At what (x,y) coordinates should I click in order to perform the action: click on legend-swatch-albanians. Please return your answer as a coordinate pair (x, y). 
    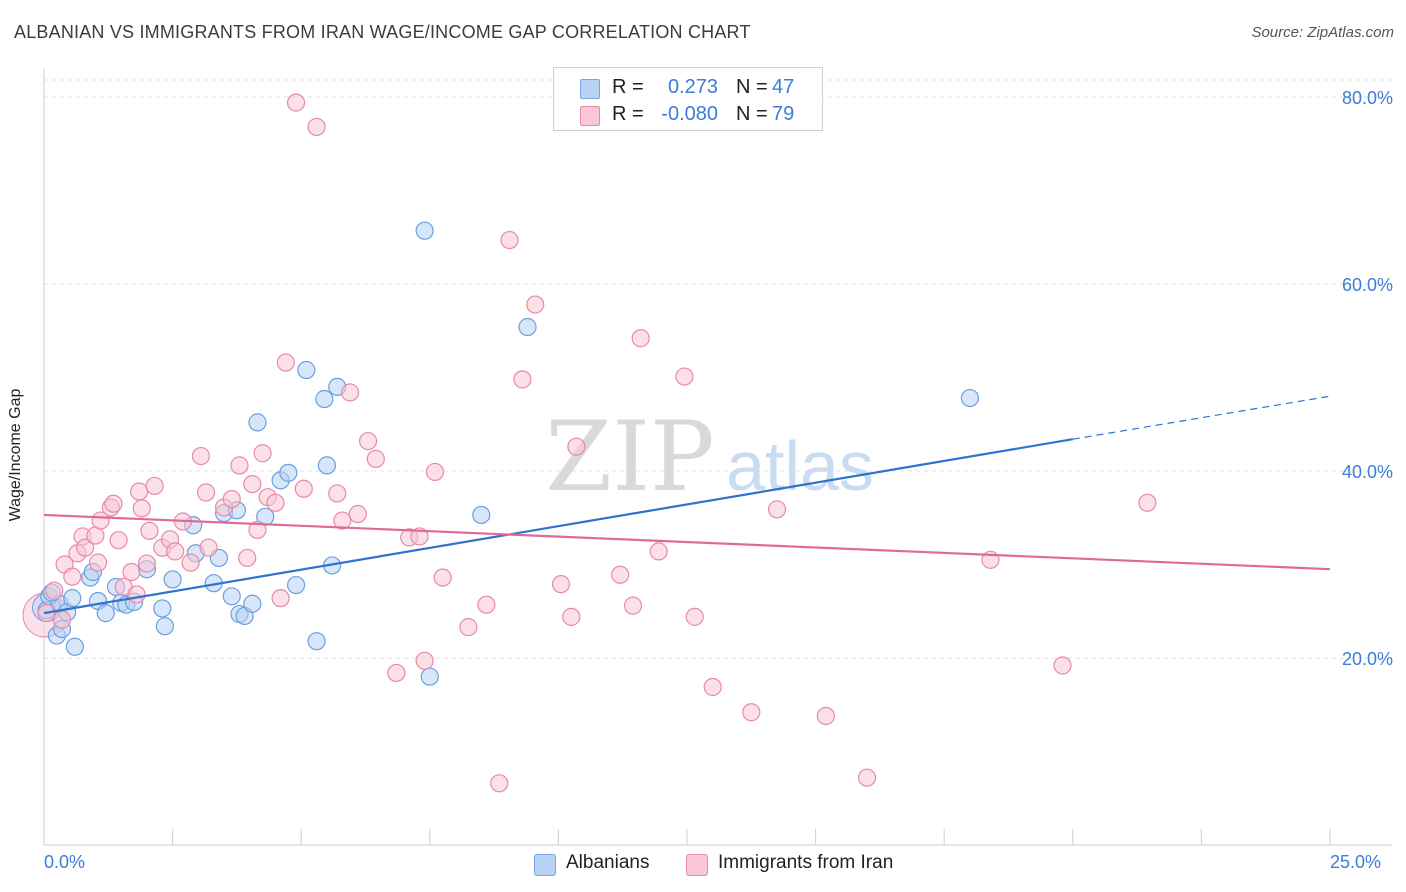
    Looking at the image, I should click on (590, 89).